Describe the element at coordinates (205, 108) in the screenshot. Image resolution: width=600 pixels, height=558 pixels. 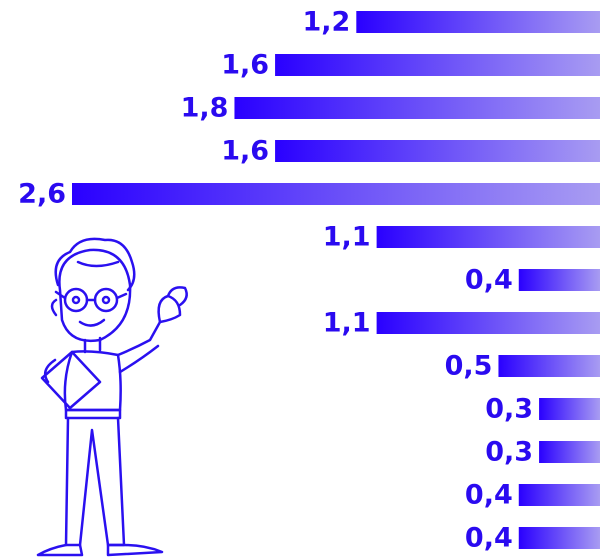
I see `value-label: 1,8` at that location.